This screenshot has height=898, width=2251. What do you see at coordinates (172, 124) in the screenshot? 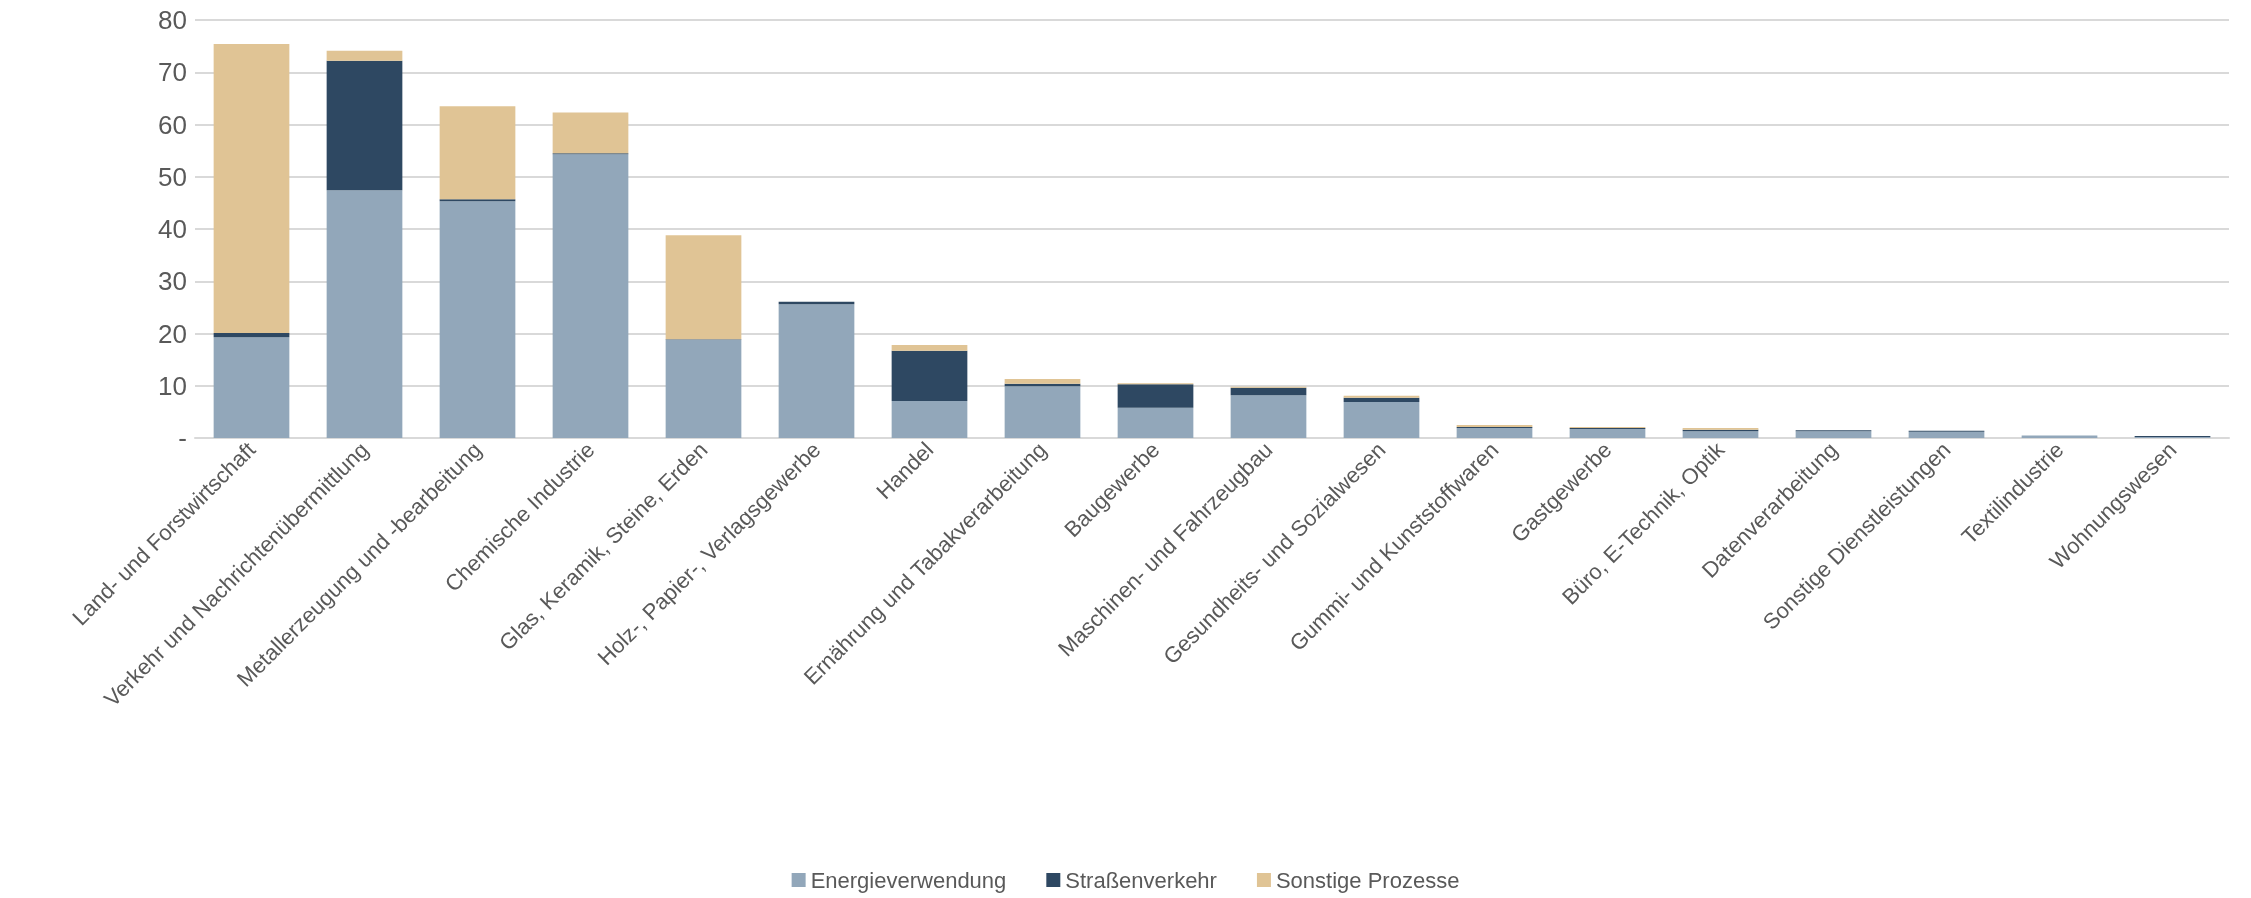
I see `y-tick-label: 60` at bounding box center [172, 124].